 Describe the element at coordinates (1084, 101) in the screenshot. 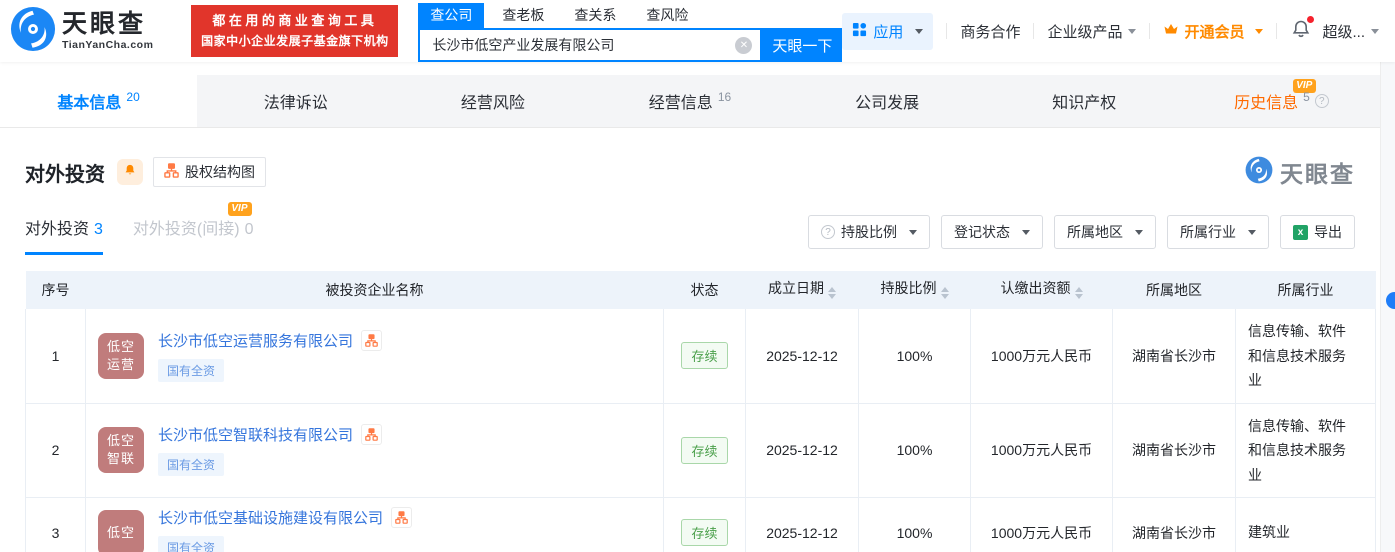

I see `tab-intellectual-property: 知识产权` at that location.